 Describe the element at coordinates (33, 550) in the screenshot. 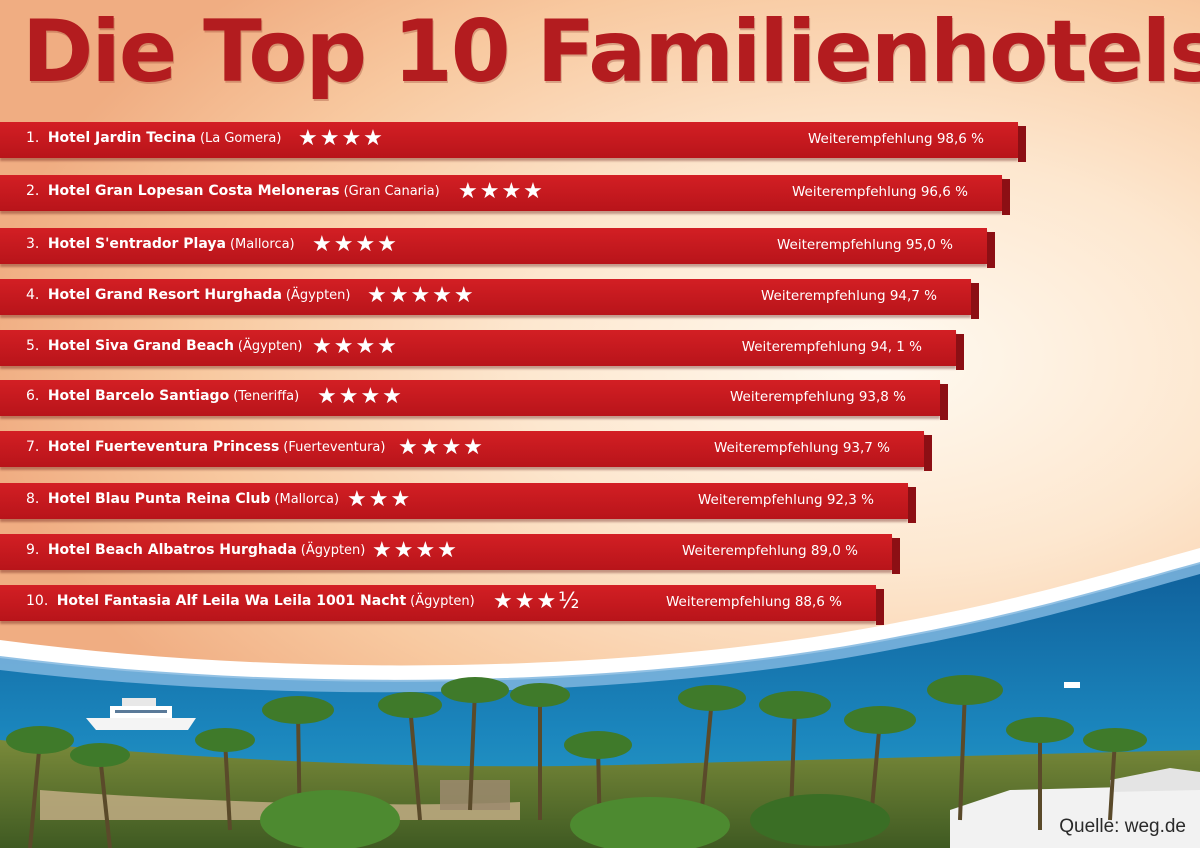

I see `hotel-rank: 9.` at that location.